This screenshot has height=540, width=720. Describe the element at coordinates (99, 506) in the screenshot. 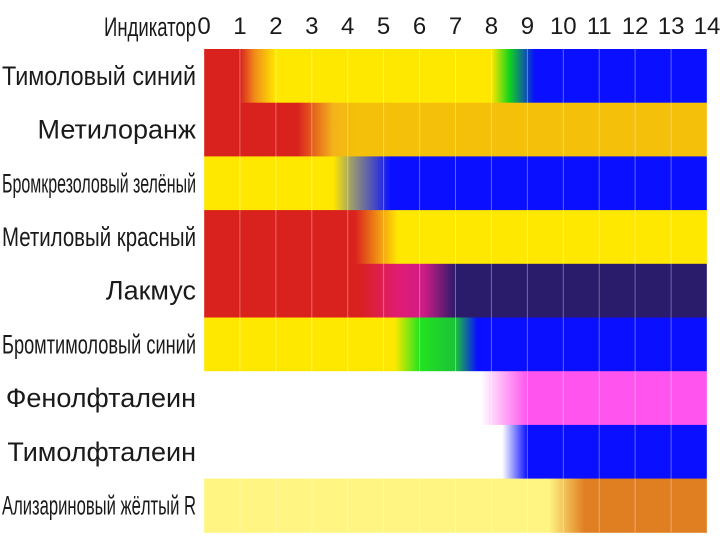

I see `indicator-name: Ализариновый жёлтый R` at that location.